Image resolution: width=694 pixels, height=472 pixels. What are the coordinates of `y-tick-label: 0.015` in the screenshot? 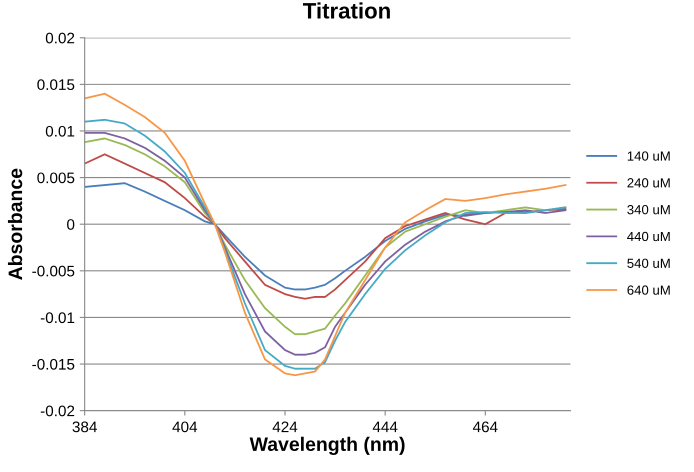 It's located at (55, 84).